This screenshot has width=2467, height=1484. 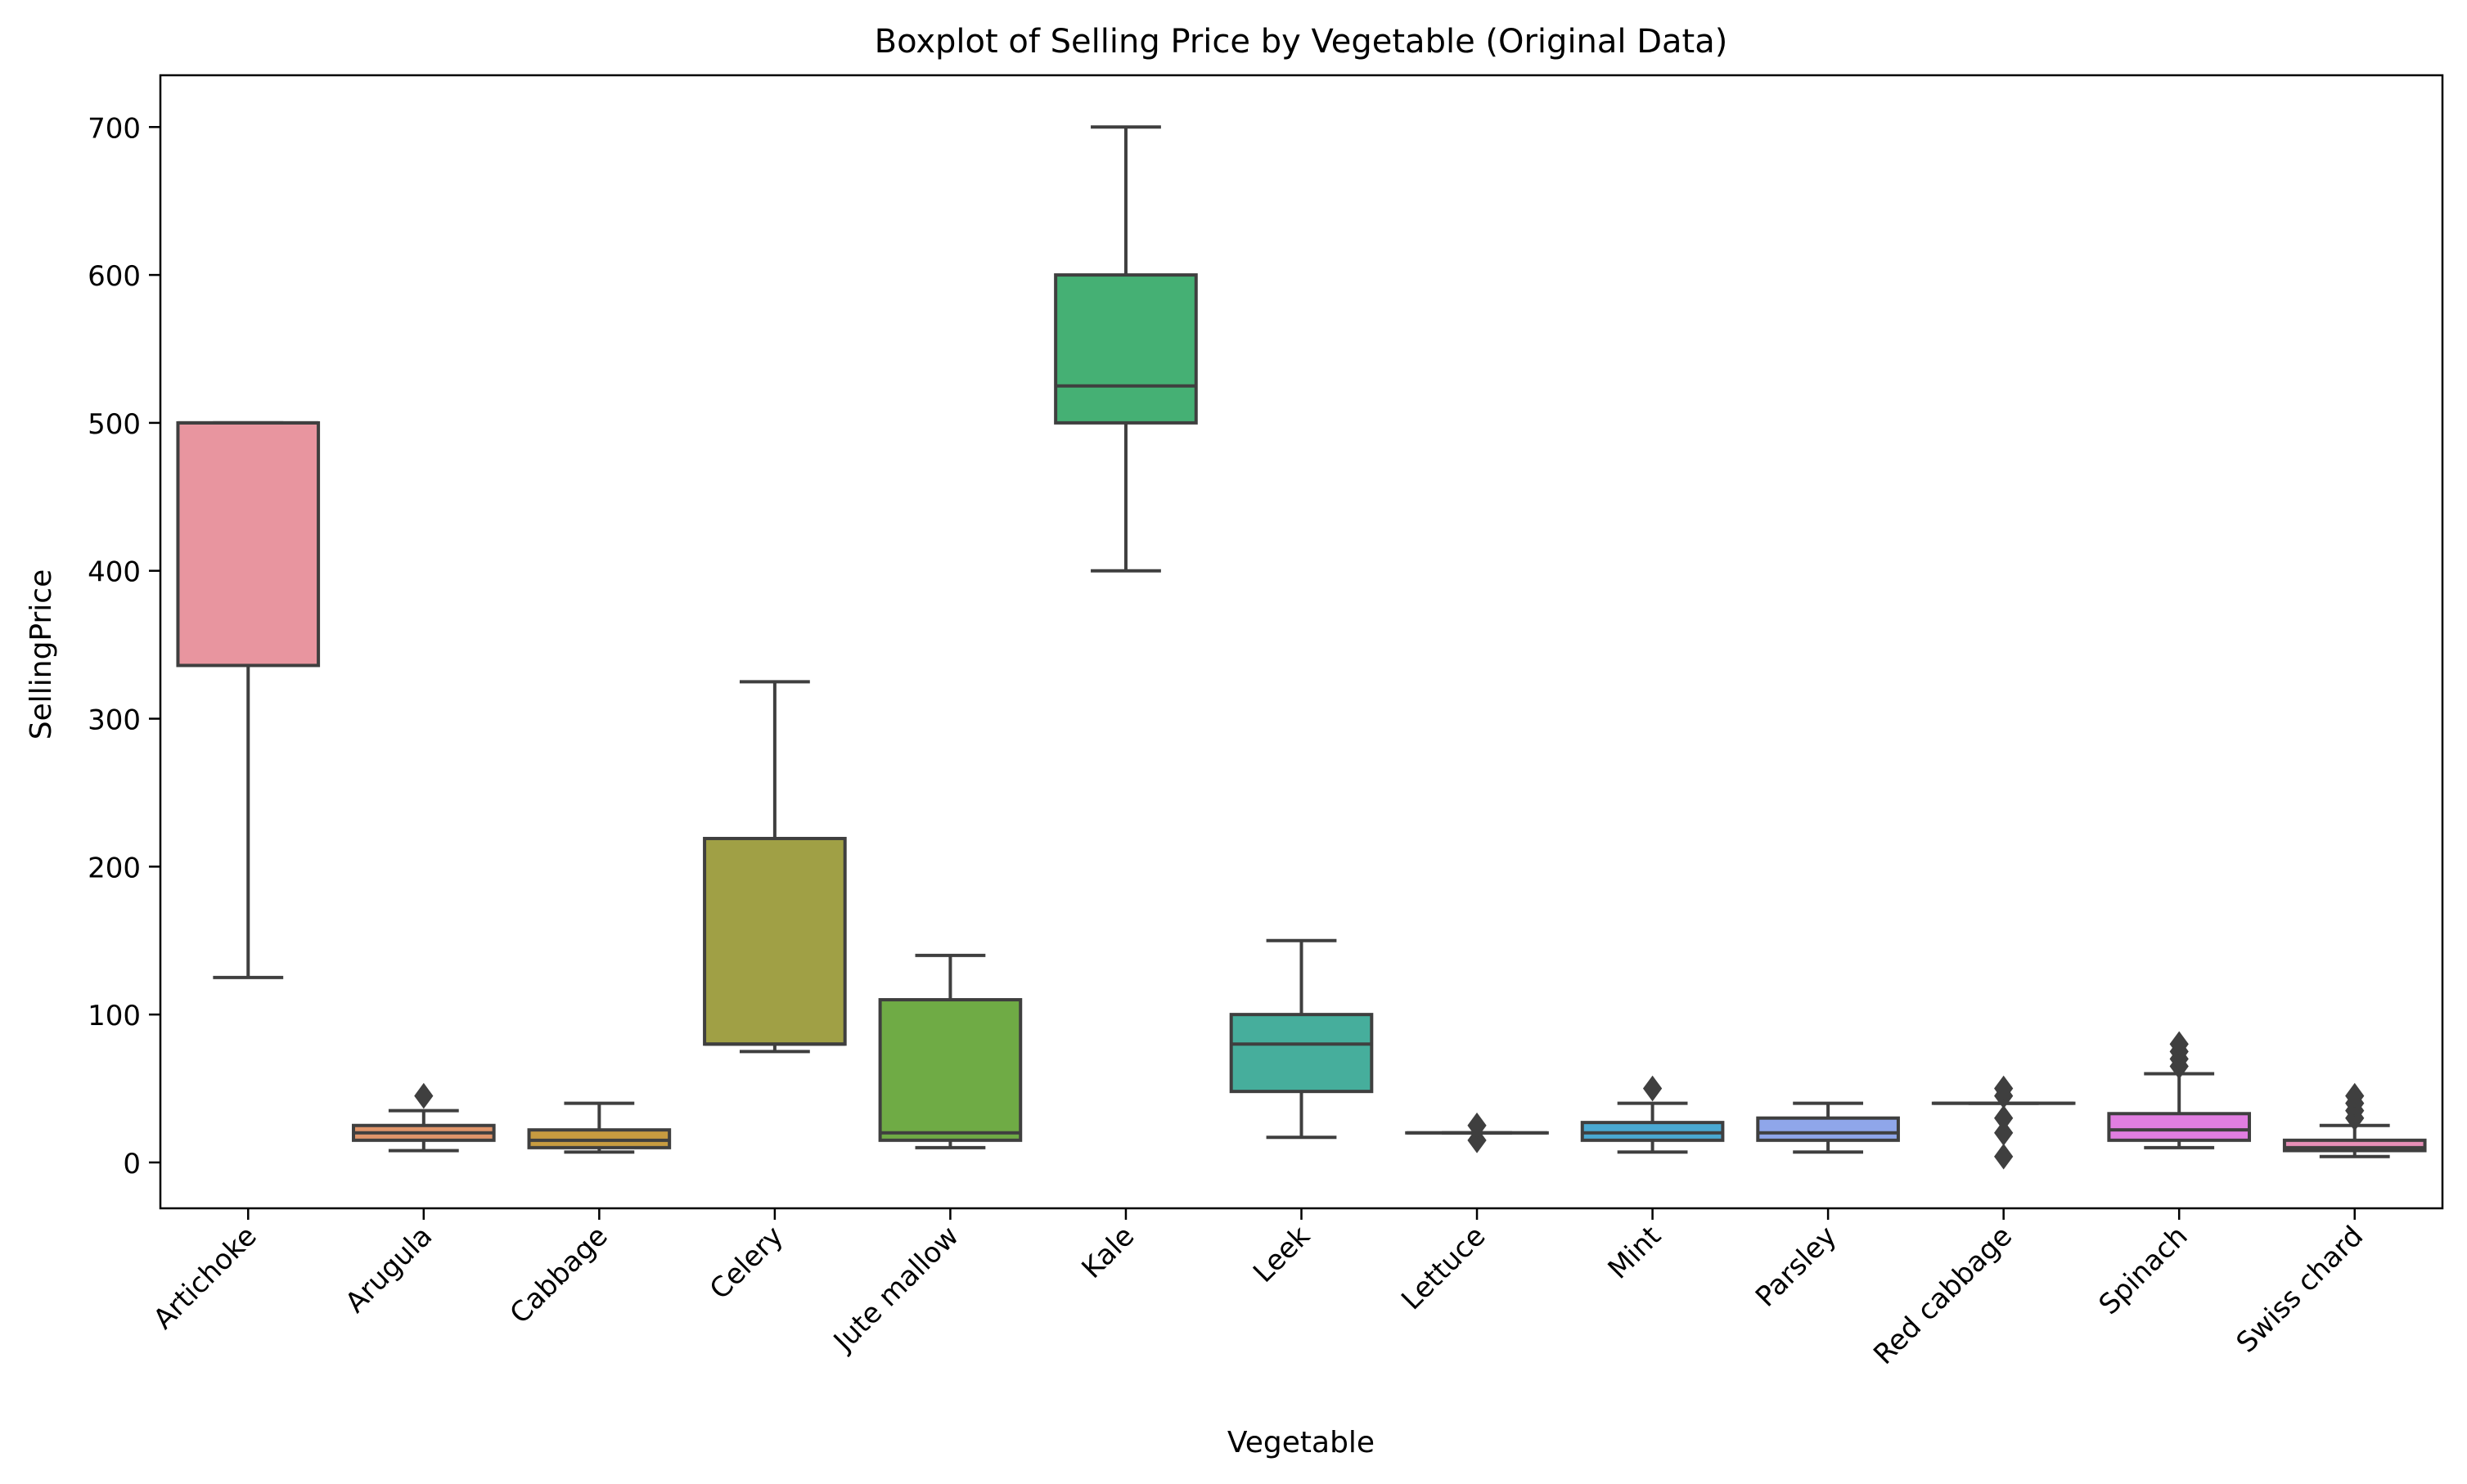 I want to click on box-red-cabbage, so click(x=2003, y=1122).